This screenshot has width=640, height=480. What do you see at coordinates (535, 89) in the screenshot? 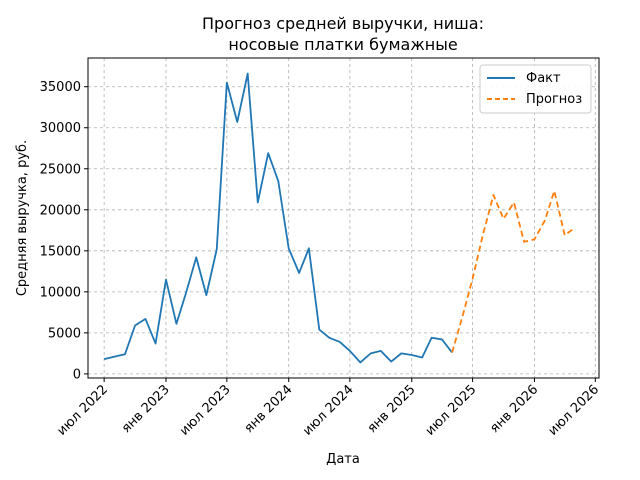
I see `legend: Факт Прогноз` at bounding box center [535, 89].